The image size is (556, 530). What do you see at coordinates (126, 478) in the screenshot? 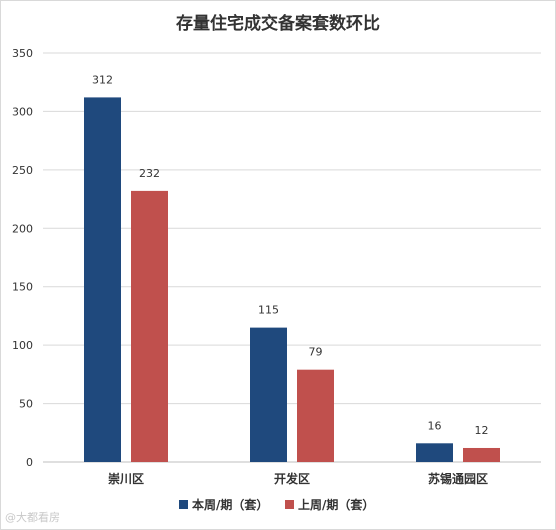
I see `x-tick-label: 崇川区` at bounding box center [126, 478].